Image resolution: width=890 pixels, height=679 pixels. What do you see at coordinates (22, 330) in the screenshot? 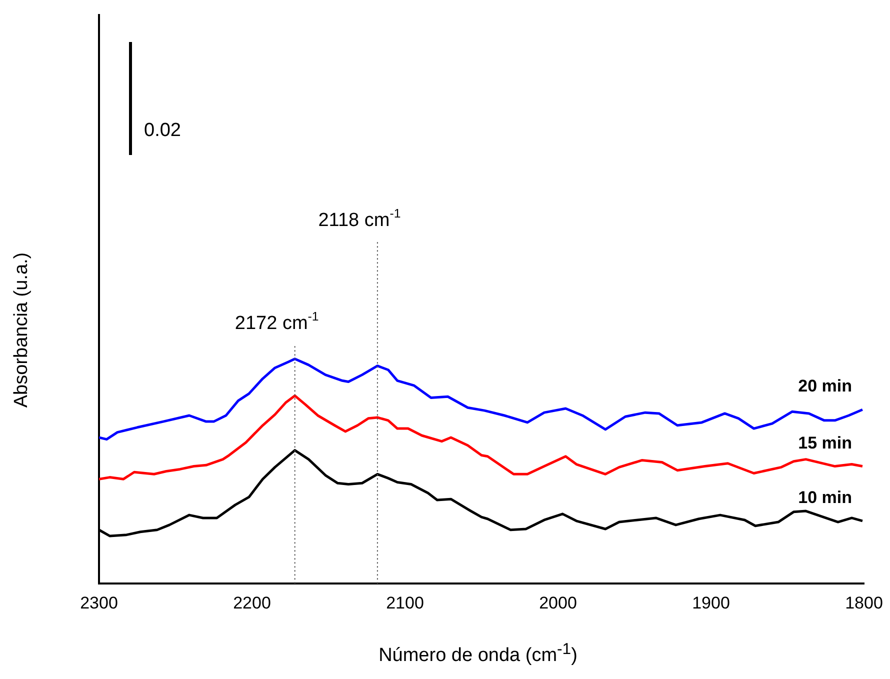
I see `y-axis-title: Absorbancia (u.a.)` at bounding box center [22, 330].